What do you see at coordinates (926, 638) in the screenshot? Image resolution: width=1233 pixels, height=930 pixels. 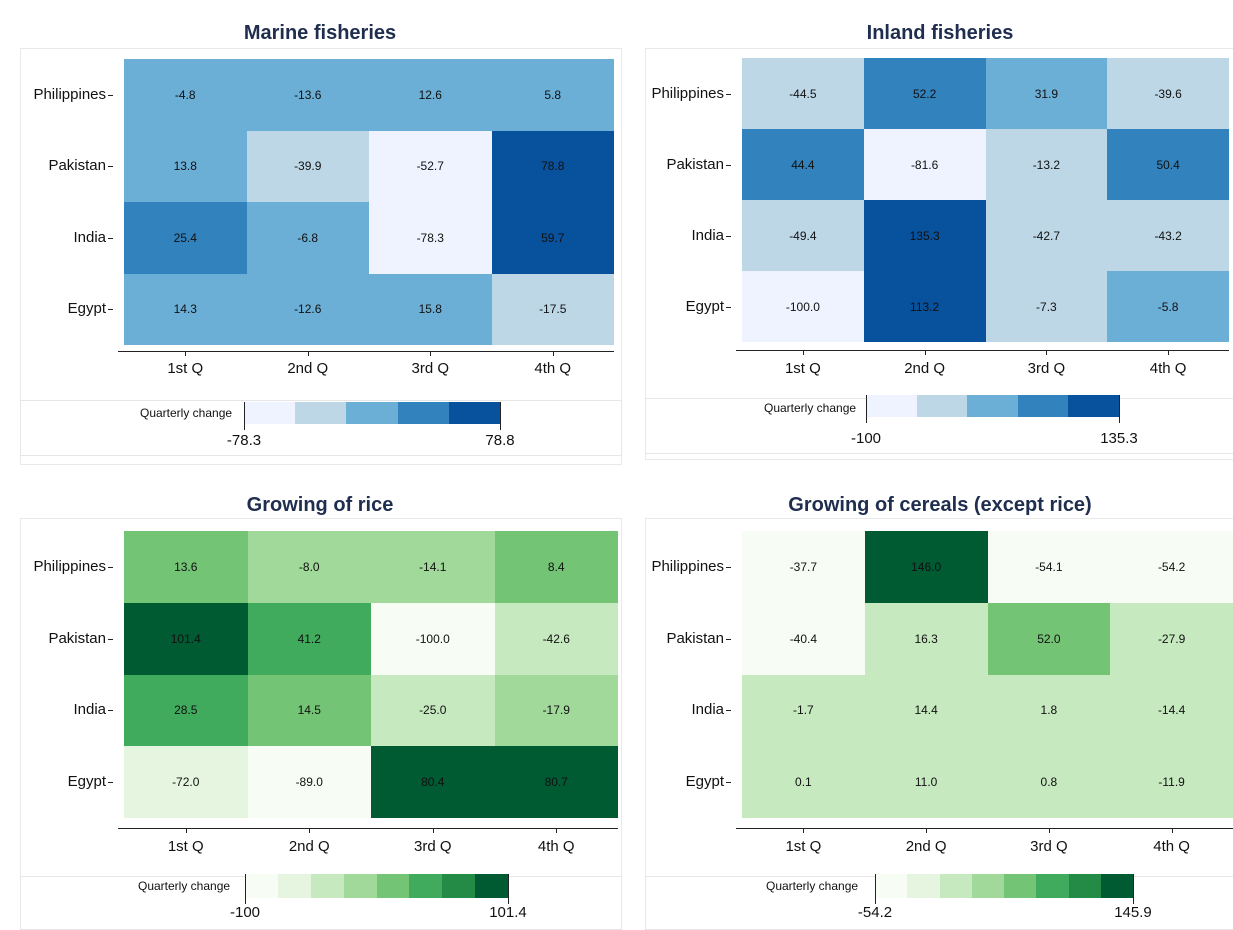 I see `heatmap-cell: 16.3` at bounding box center [926, 638].